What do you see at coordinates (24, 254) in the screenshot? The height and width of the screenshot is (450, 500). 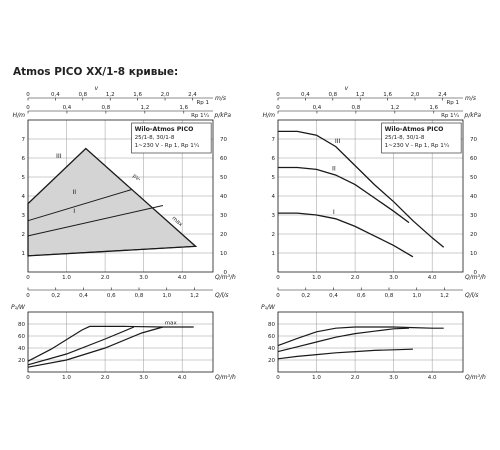 I see `y-tick-label: 1` at bounding box center [24, 254].